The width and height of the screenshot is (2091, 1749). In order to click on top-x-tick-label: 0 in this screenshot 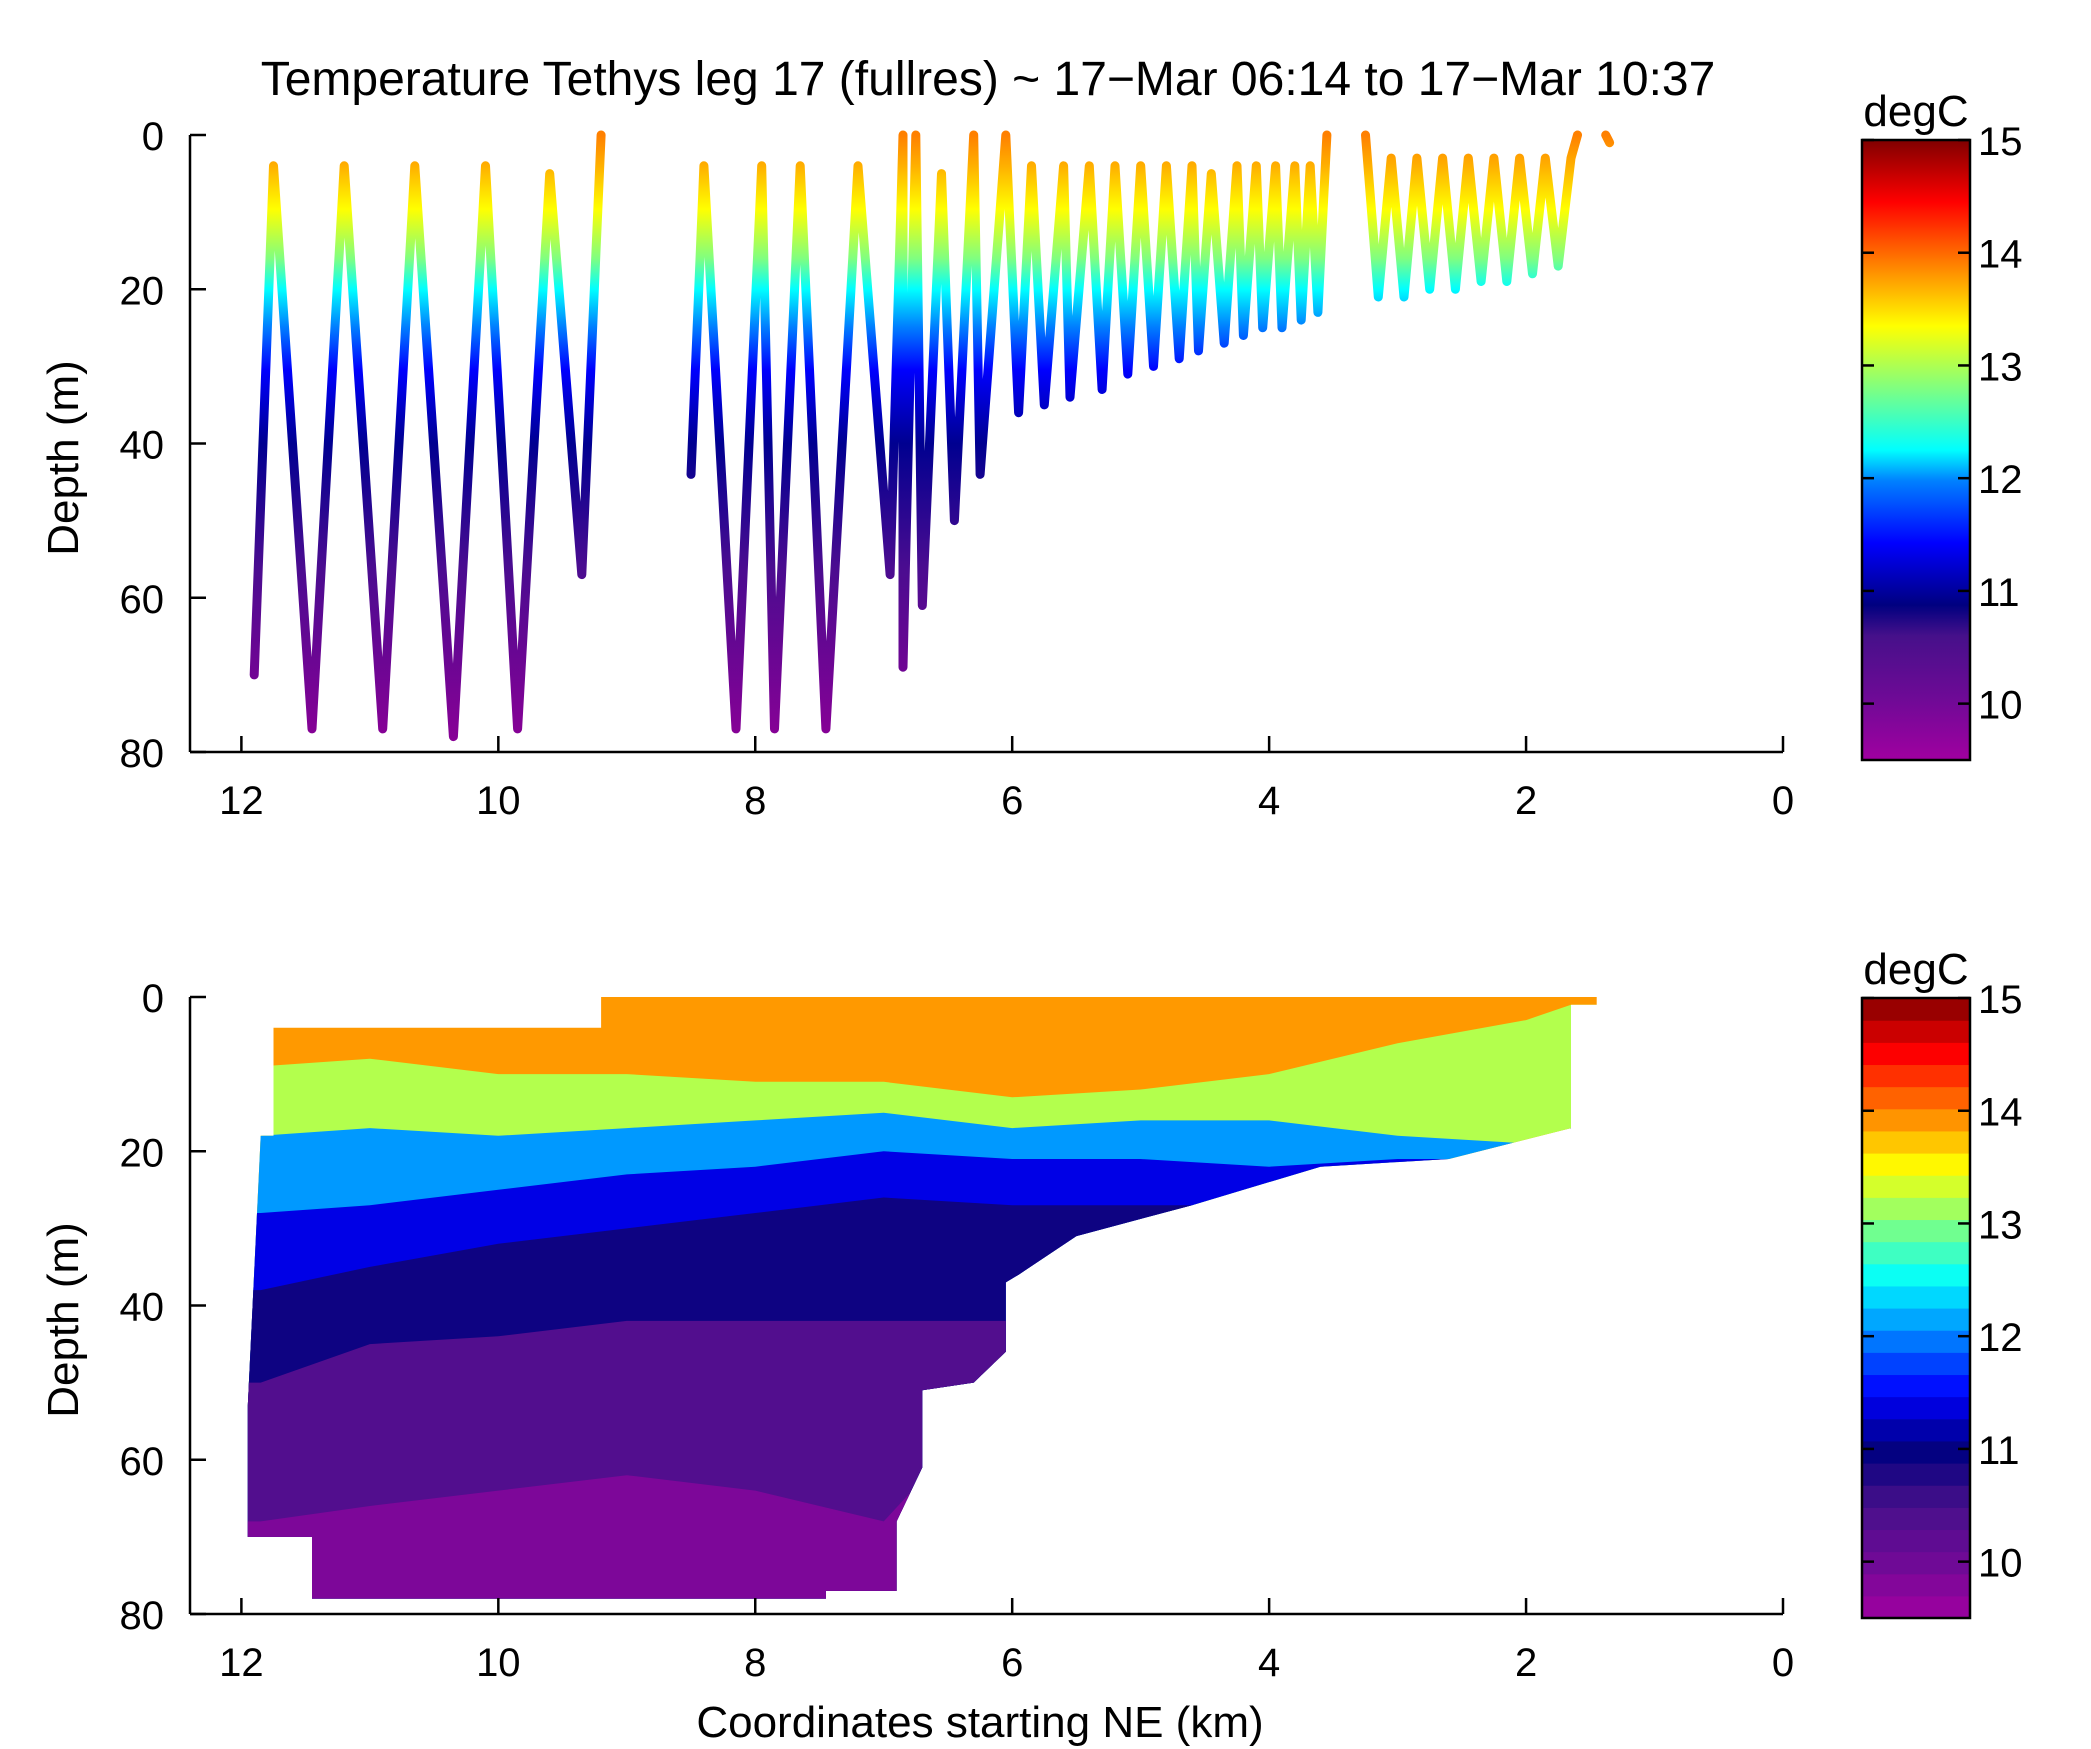, I will do `click(1783, 801)`.